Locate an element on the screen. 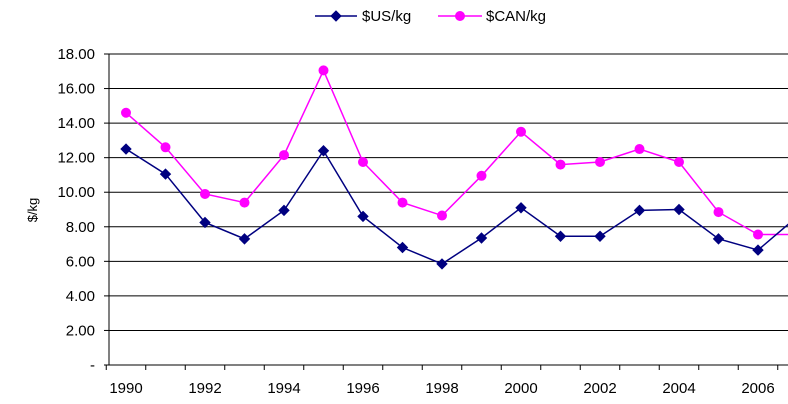  x-tick-label: 2002 is located at coordinates (599, 388).